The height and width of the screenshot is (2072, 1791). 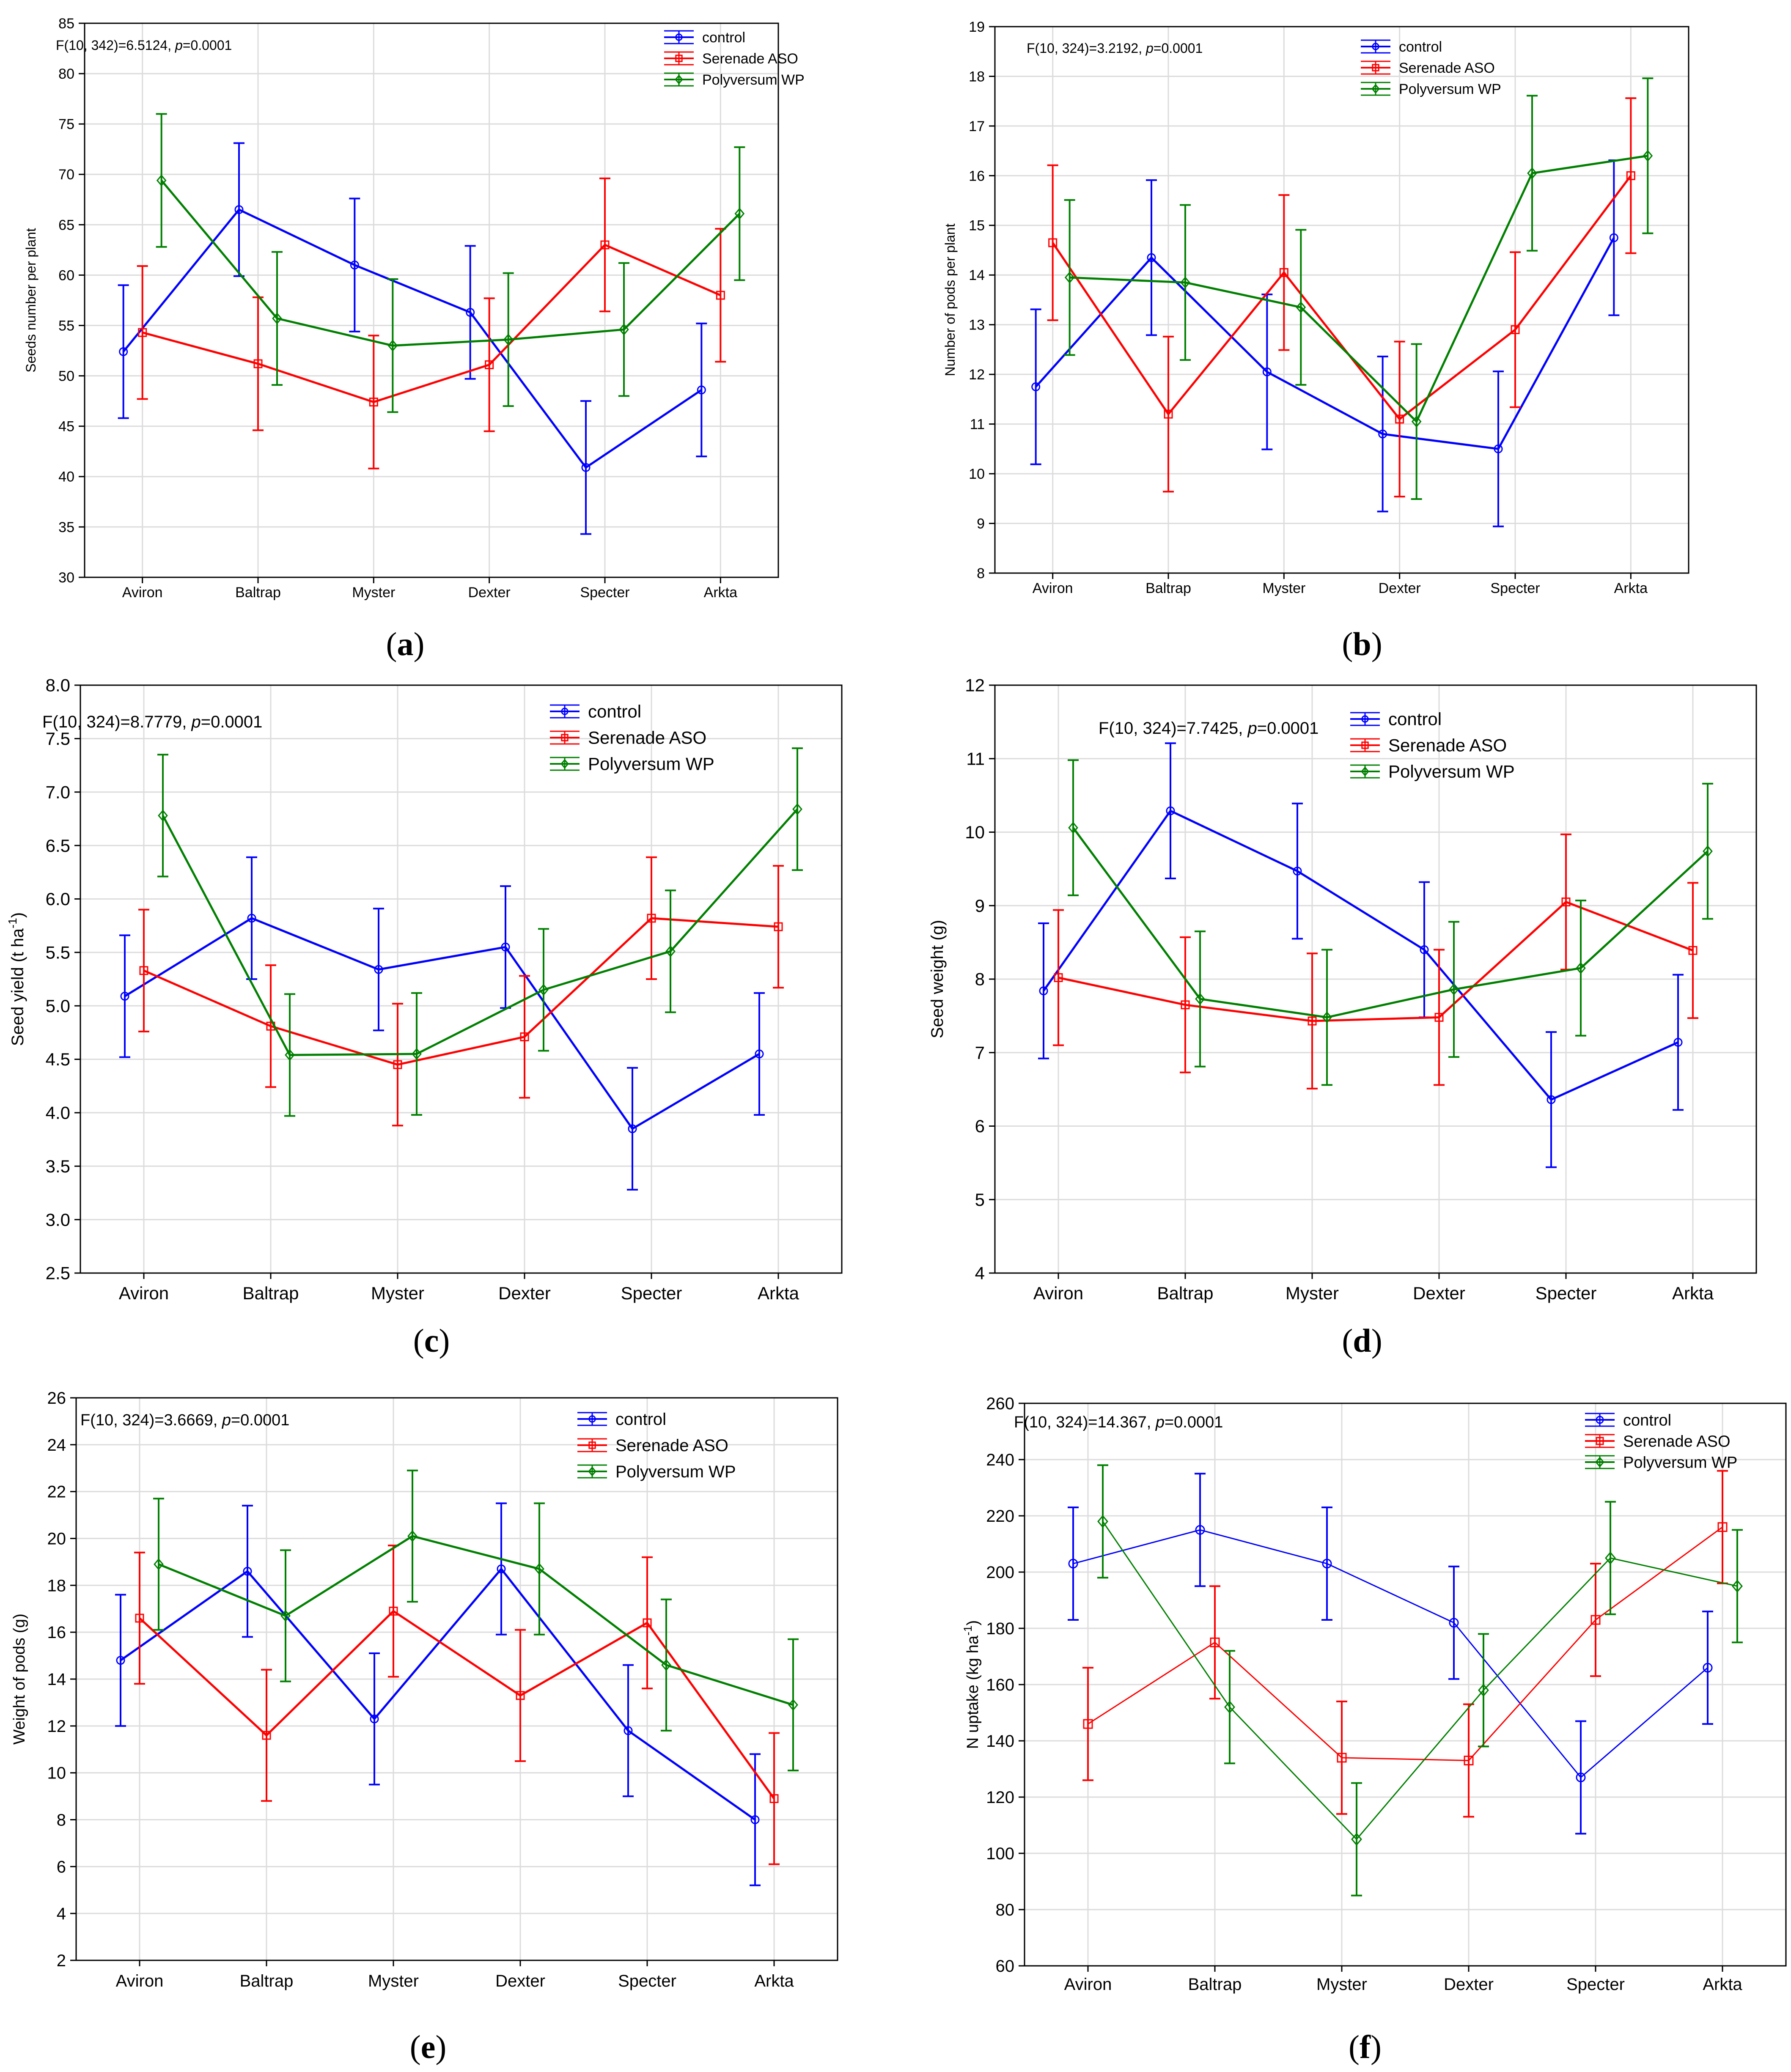 What do you see at coordinates (1000, 1853) in the screenshot?
I see `y-tick-label: 100` at bounding box center [1000, 1853].